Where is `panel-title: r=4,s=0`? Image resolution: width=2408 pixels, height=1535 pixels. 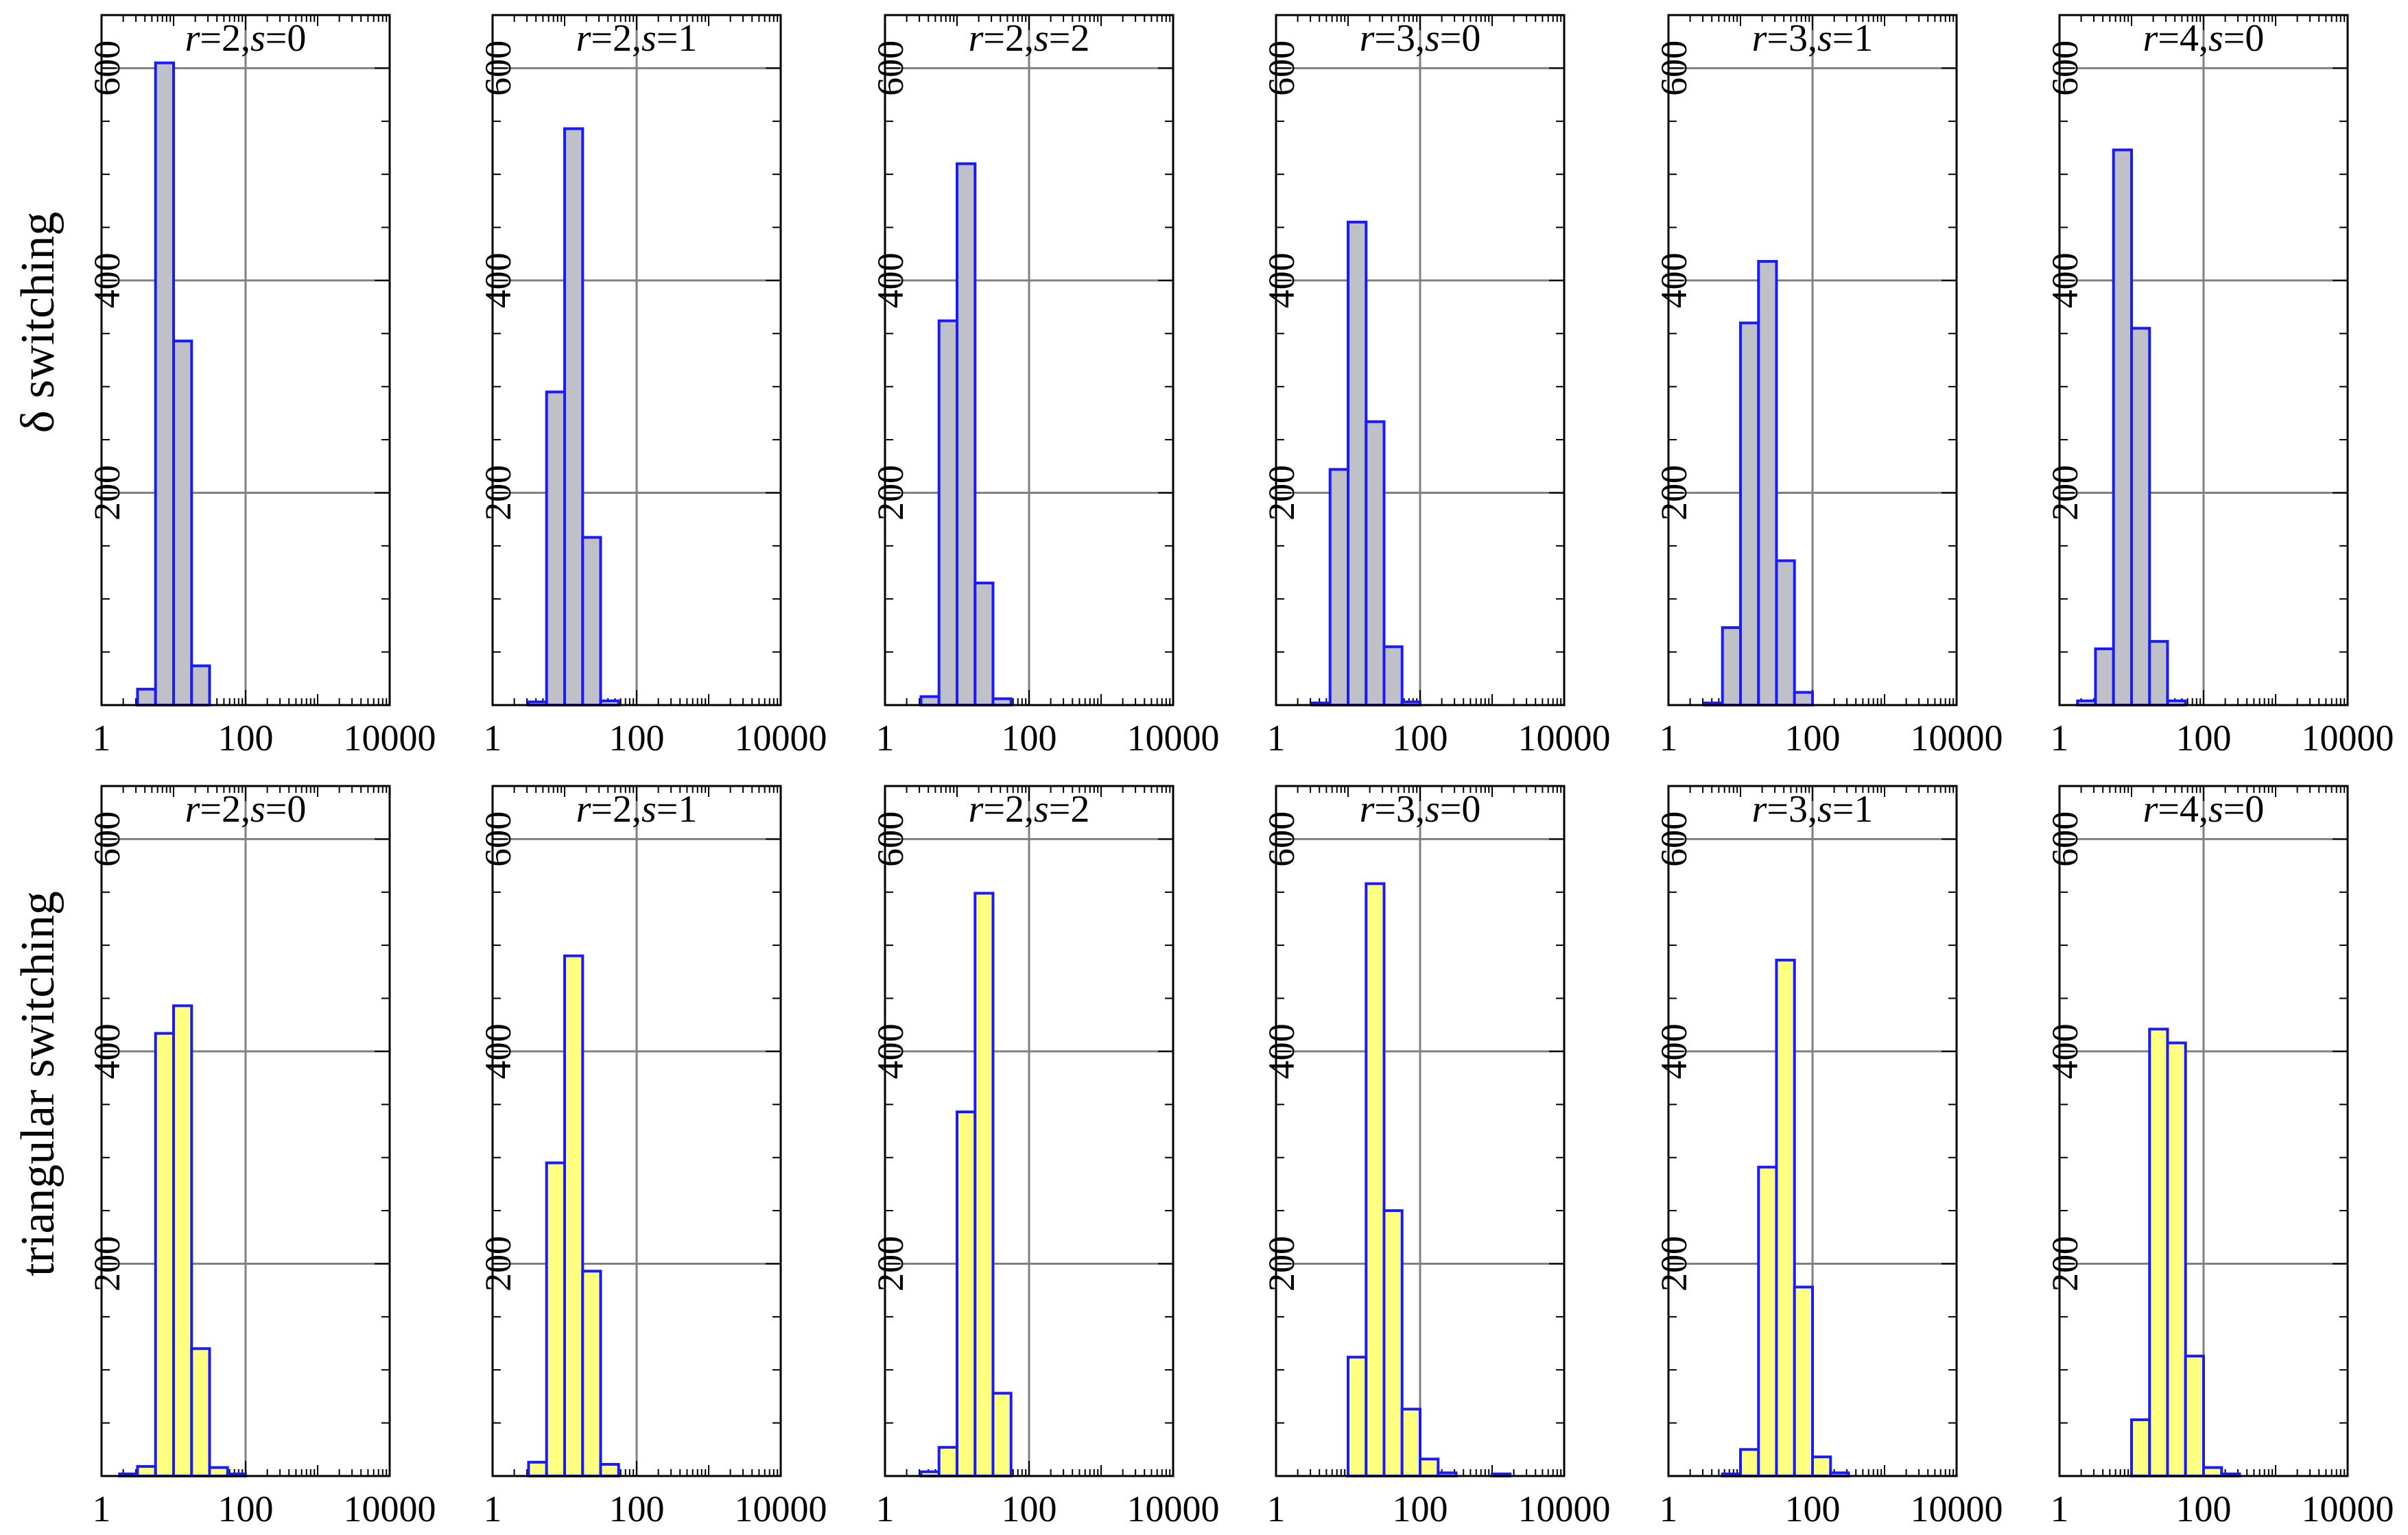 panel-title: r=4,s=0 is located at coordinates (2204, 38).